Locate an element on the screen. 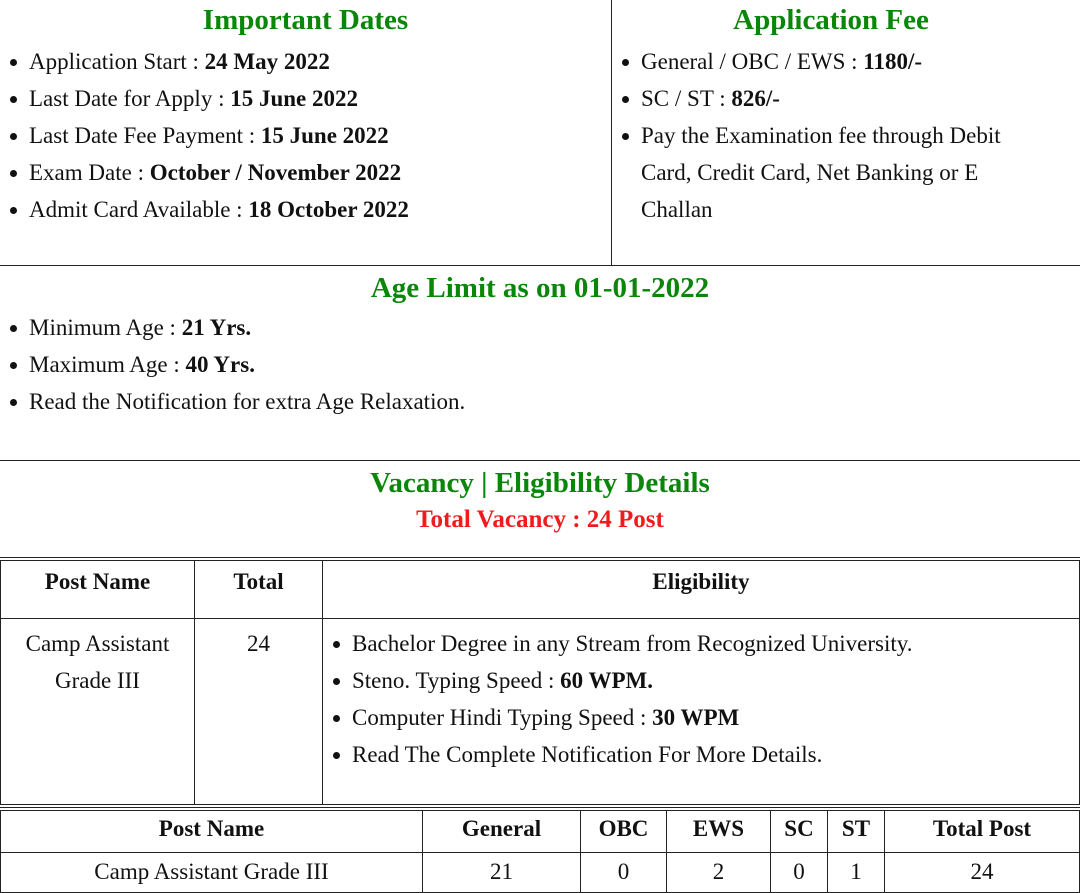 This screenshot has height=893, width=1080. item-label: Exam Date : is located at coordinates (89, 172).